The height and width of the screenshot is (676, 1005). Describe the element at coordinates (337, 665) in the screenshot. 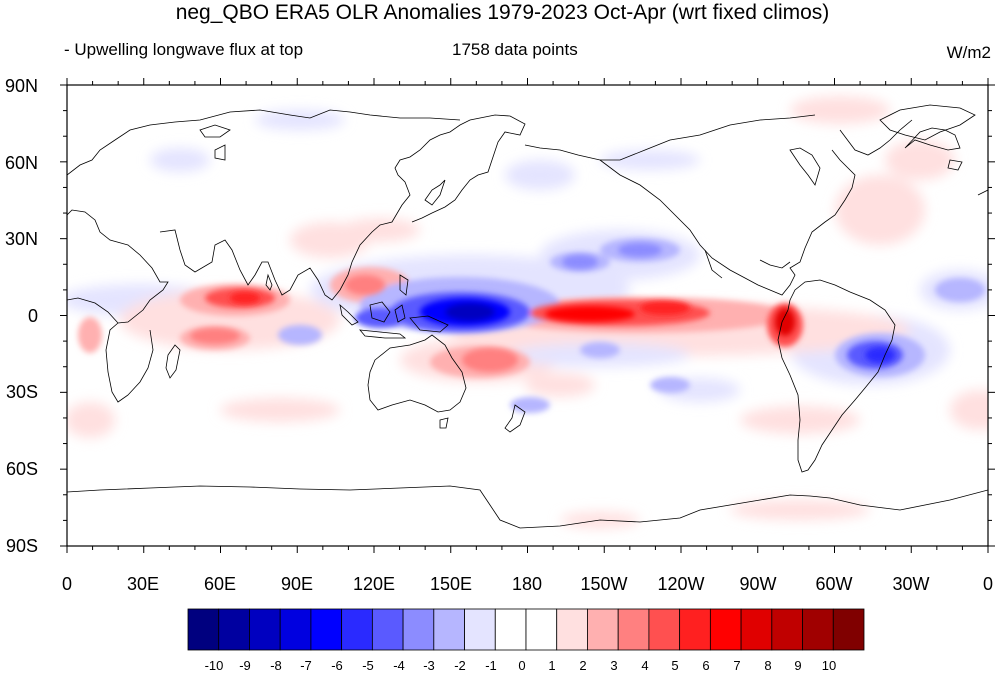

I see `colorbar-label: -6` at that location.